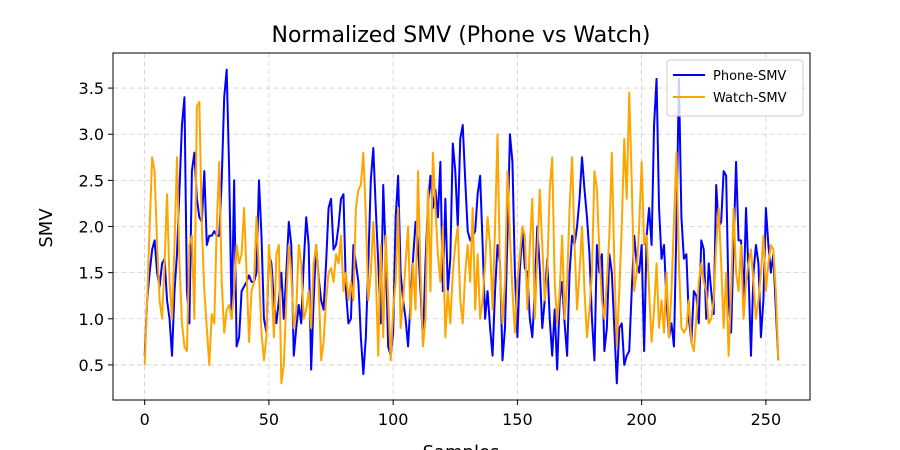 The width and height of the screenshot is (900, 450). Describe the element at coordinates (461, 446) in the screenshot. I see `x-axis-label: Samples` at that location.